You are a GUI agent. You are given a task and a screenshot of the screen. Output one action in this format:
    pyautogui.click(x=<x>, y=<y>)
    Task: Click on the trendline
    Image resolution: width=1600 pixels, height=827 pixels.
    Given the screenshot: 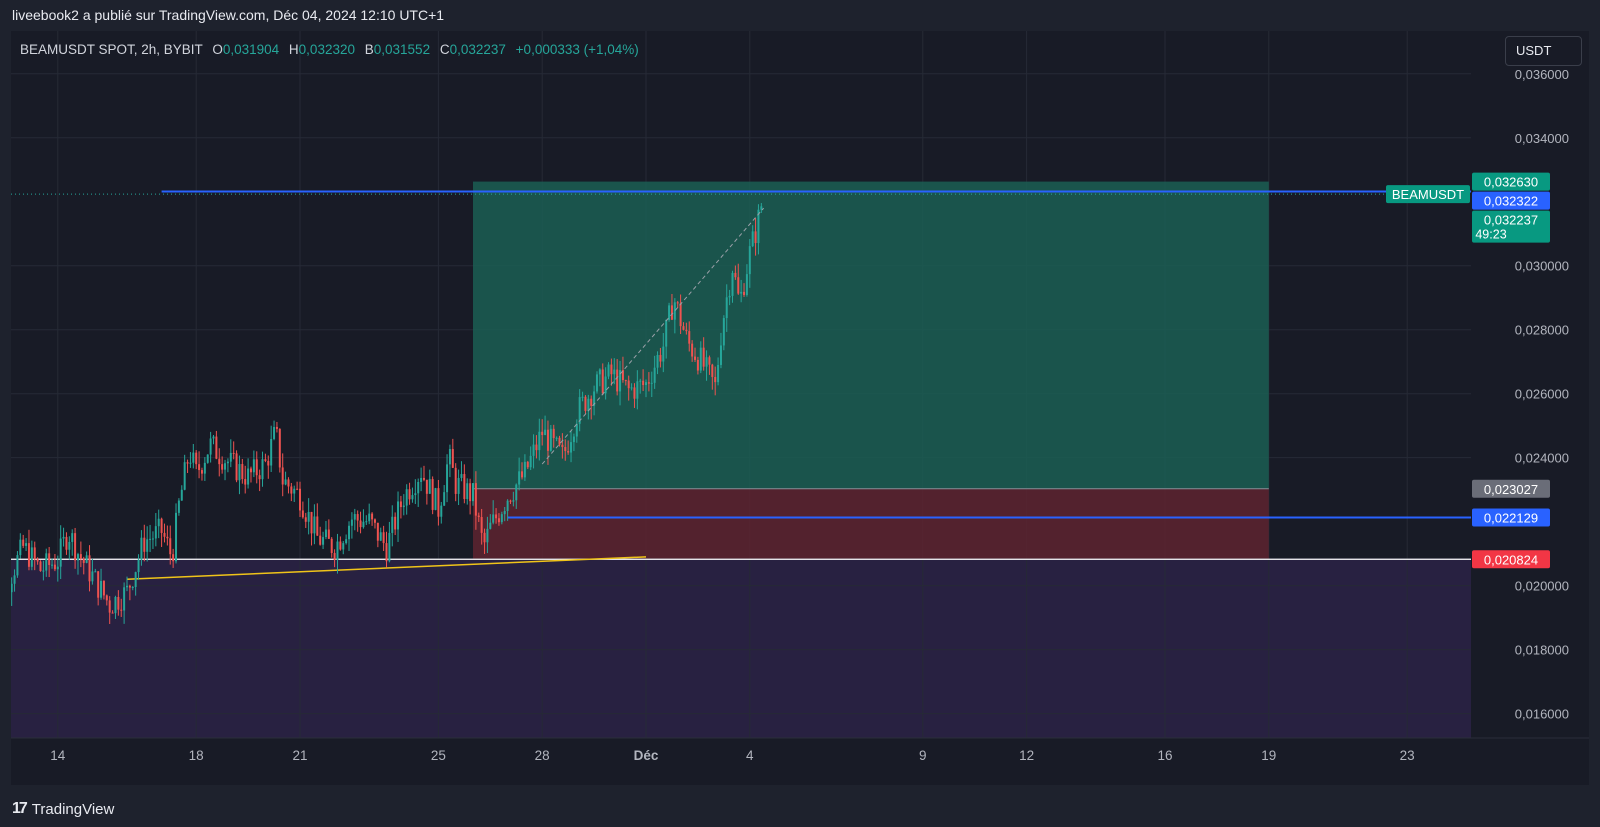 What is the action you would take?
    pyautogui.click(x=386, y=568)
    